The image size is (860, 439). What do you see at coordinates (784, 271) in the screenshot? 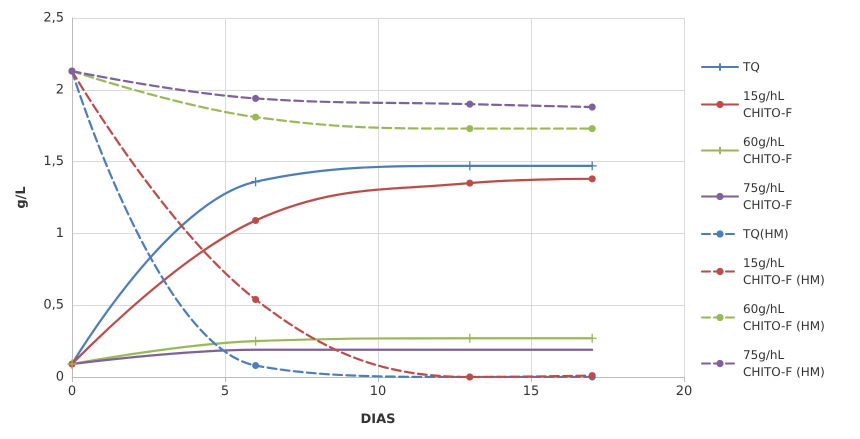
I see `legend-label: 15g/hL CHITO-F (HM)` at bounding box center [784, 271].